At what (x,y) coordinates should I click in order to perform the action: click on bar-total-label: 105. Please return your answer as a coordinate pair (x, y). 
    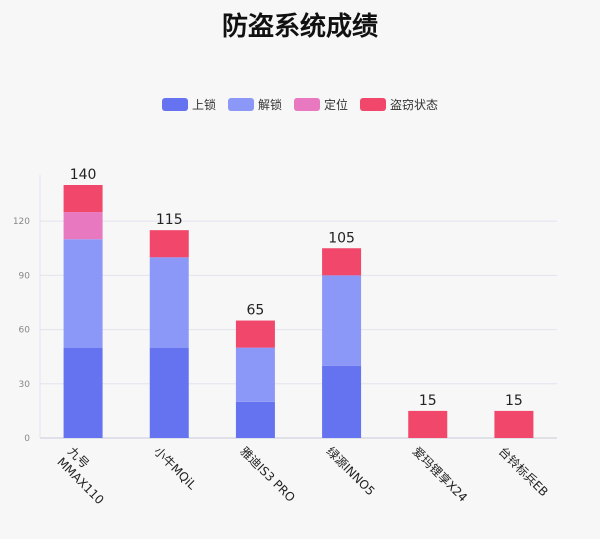
    Looking at the image, I should click on (341, 238).